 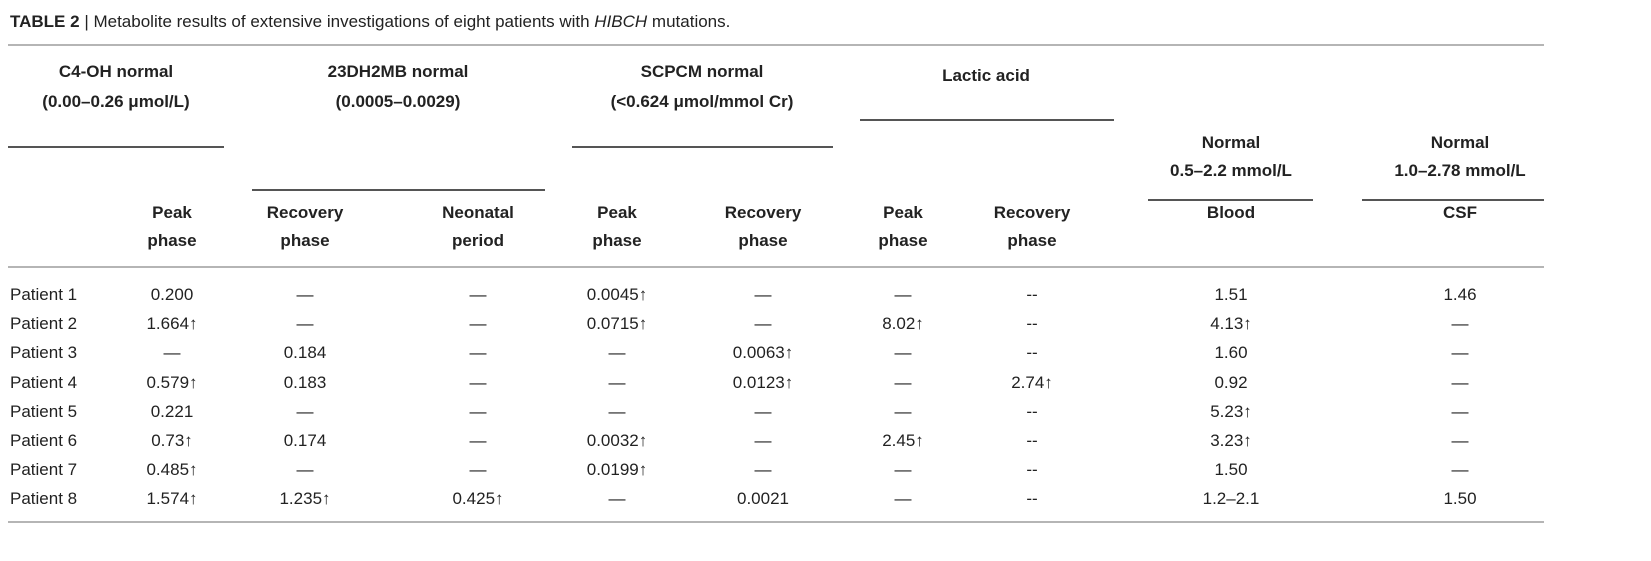 I want to click on table-cell: 1.60, so click(x=1231, y=353).